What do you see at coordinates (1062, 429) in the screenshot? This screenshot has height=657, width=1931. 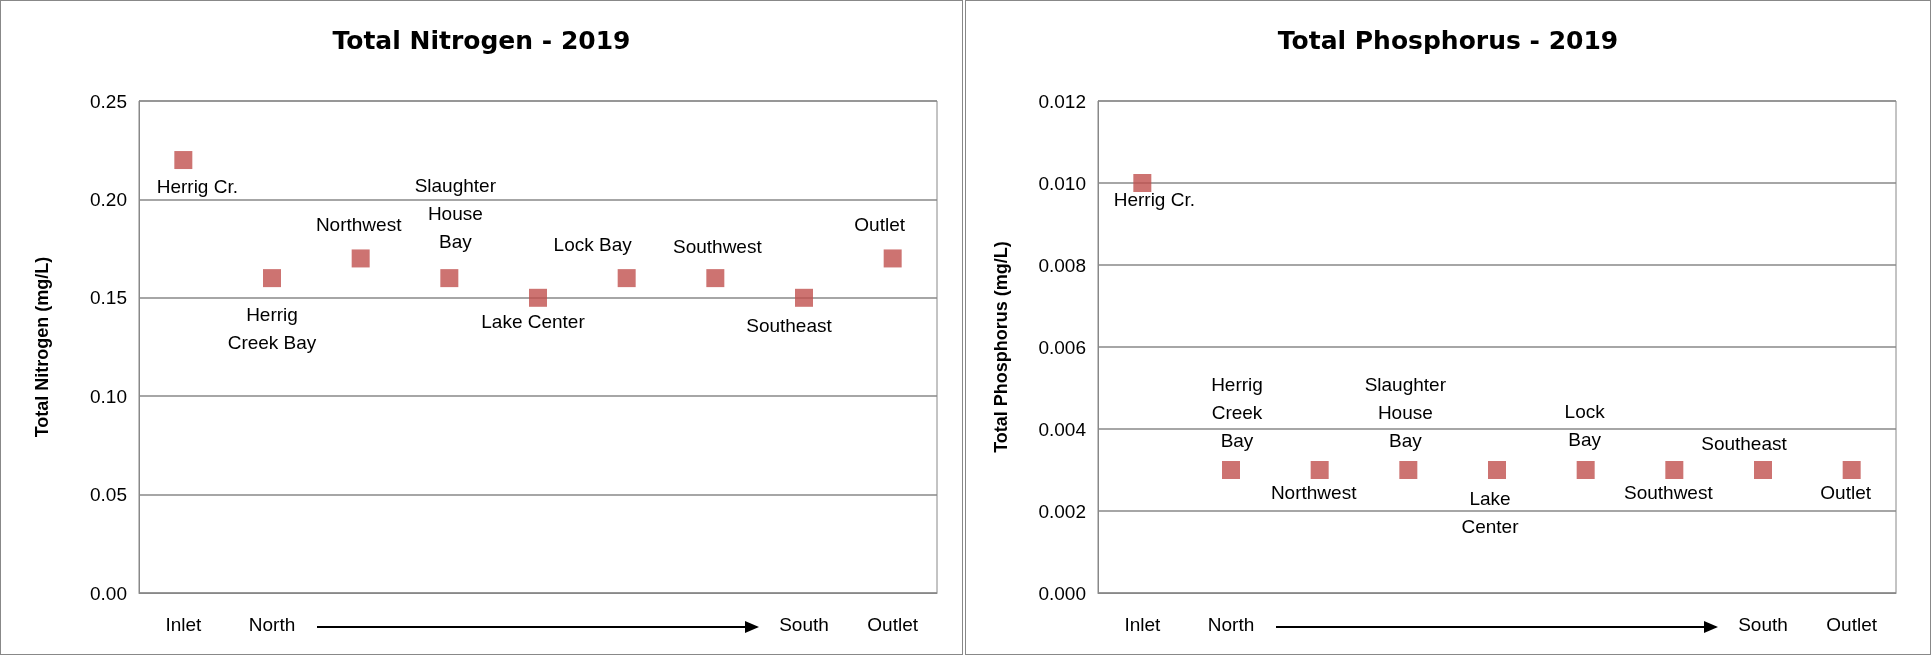 I see `y-tick-label: 0.004` at bounding box center [1062, 429].